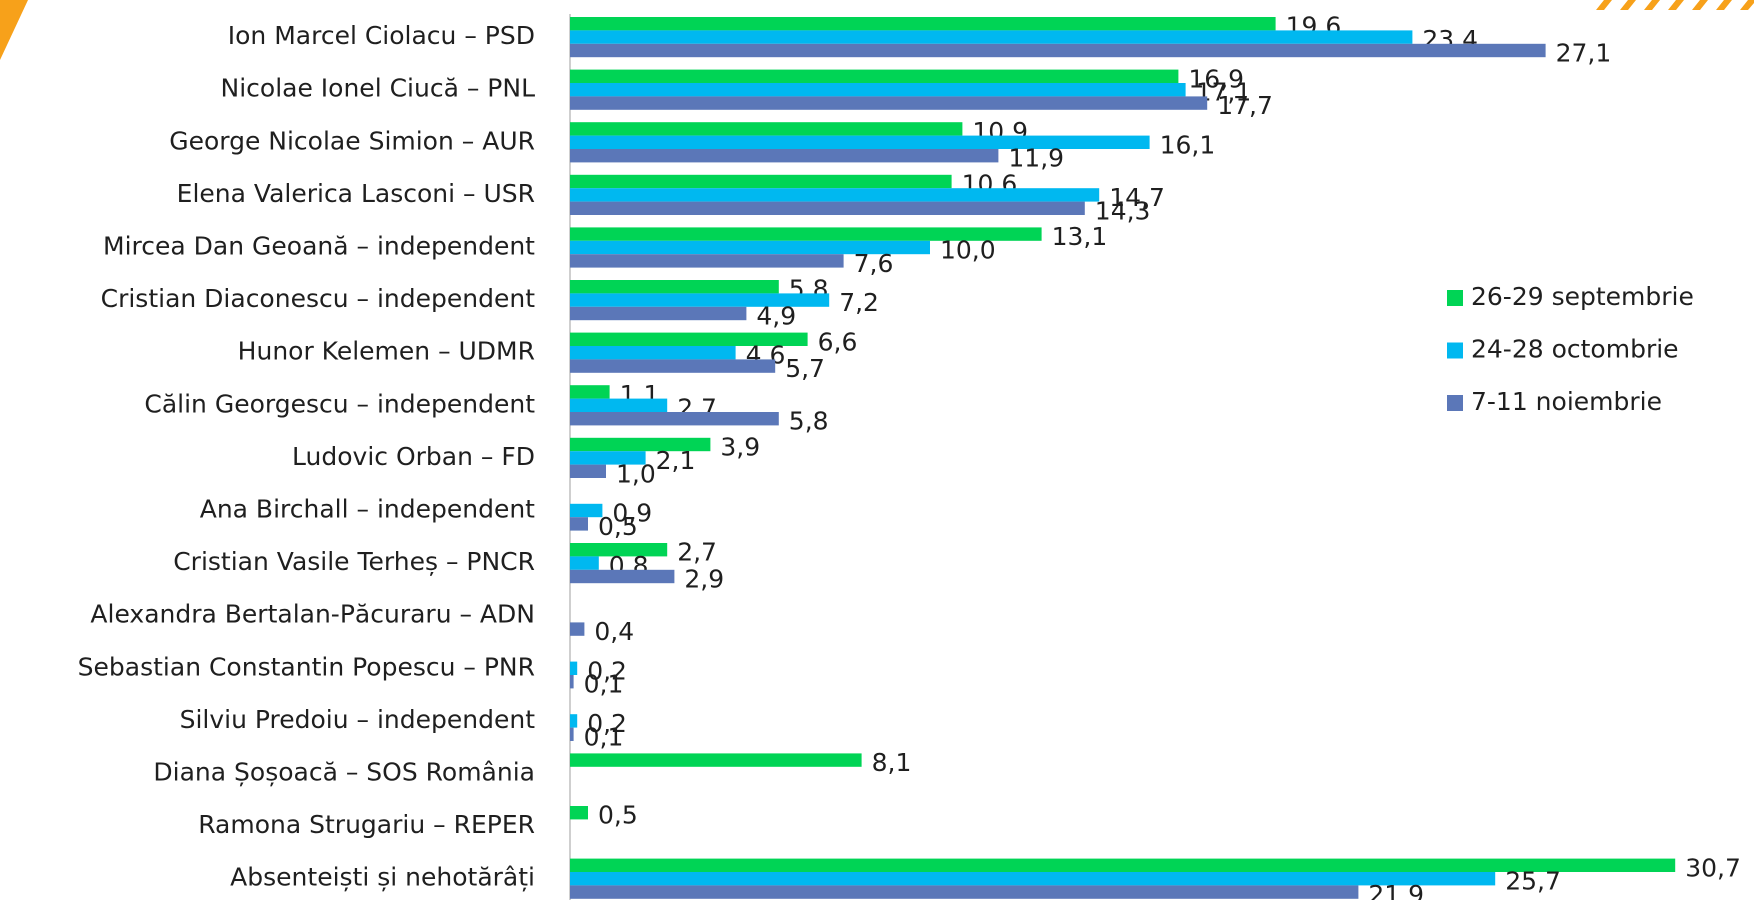 This screenshot has width=1754, height=900. Describe the element at coordinates (1188, 144) in the screenshot. I see `value-label: 16,1` at that location.